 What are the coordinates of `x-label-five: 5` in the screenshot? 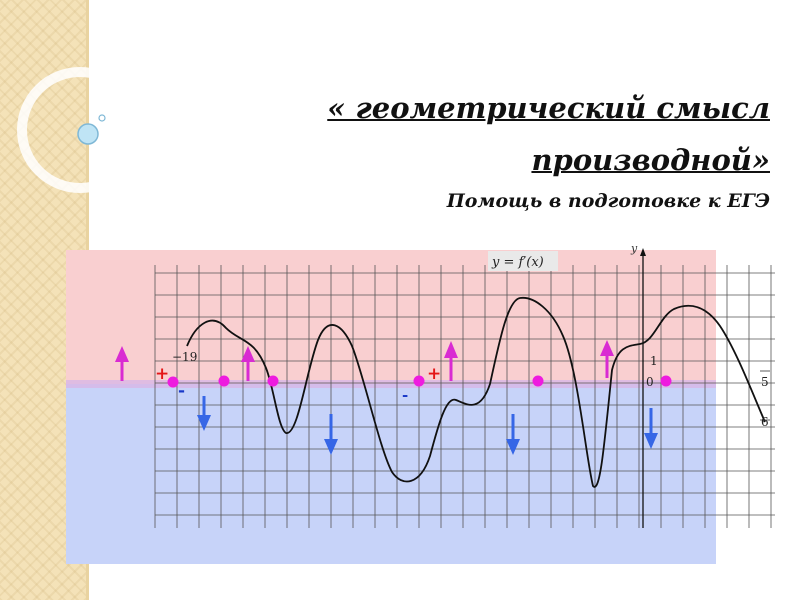 It's located at (765, 382).